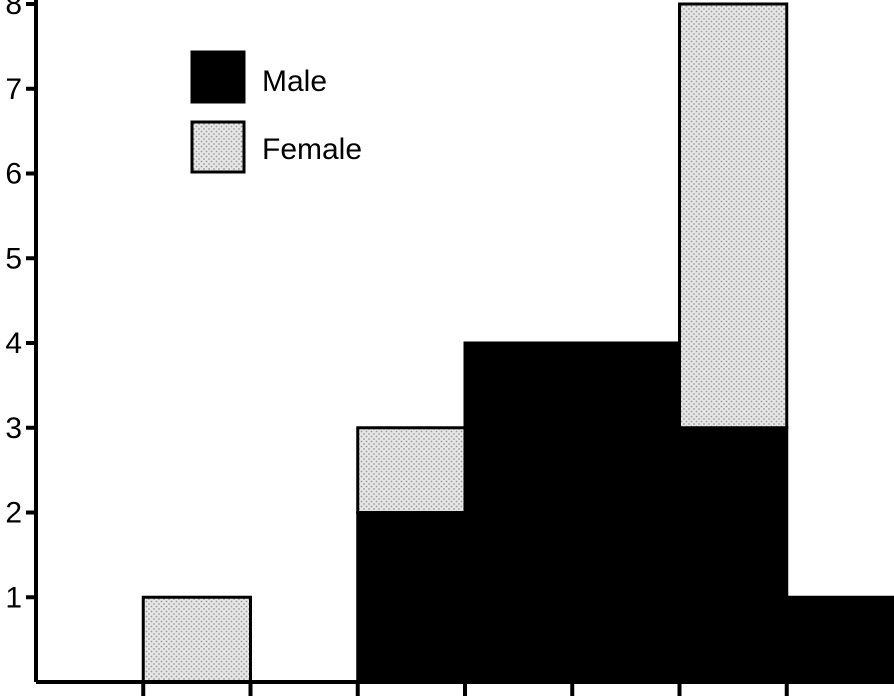  I want to click on y-tick-label-2: 2, so click(13, 513).